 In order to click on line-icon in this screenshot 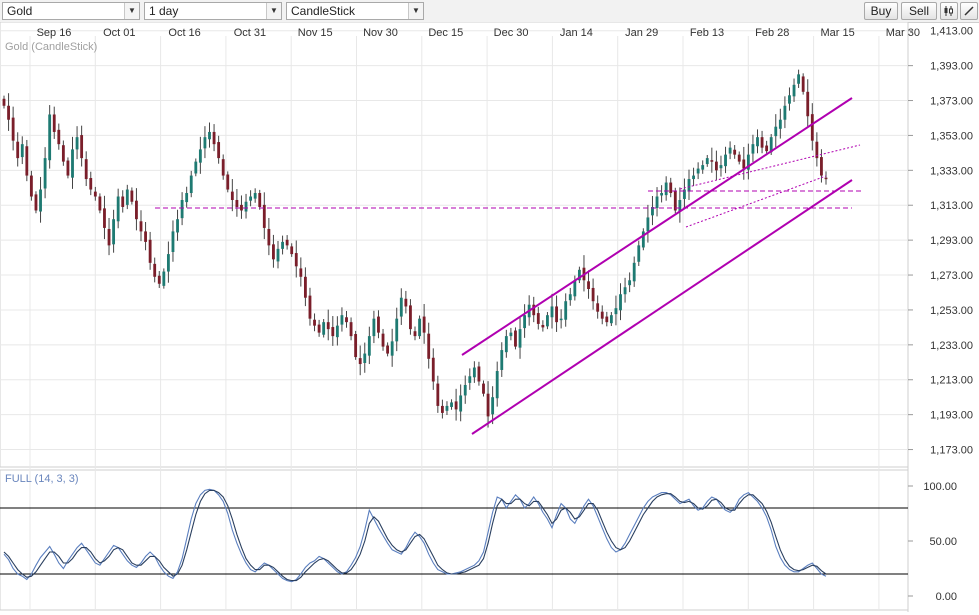, I will do `click(969, 11)`.